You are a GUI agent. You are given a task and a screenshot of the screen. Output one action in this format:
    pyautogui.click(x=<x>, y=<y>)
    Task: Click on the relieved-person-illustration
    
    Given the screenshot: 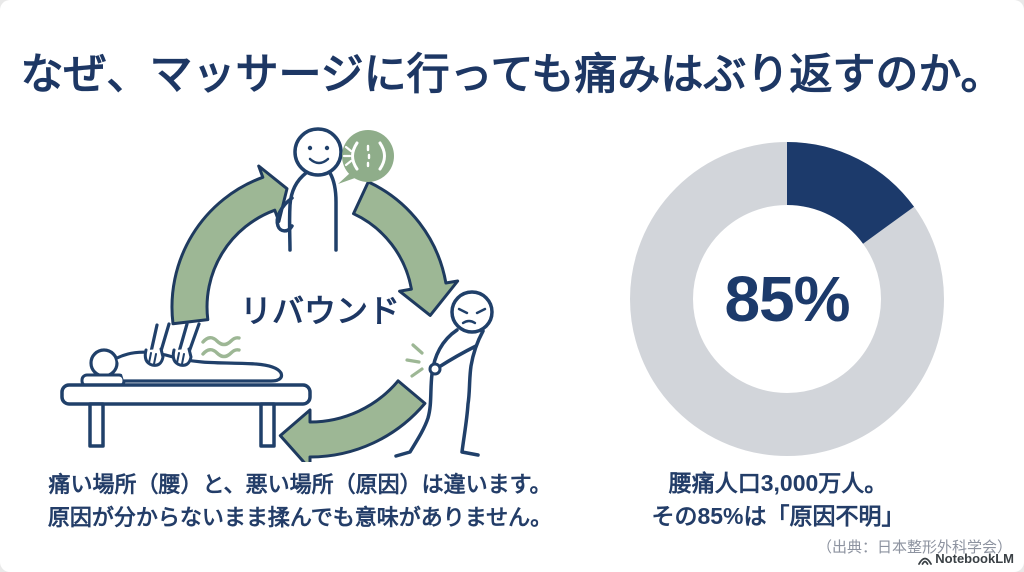 What is the action you would take?
    pyautogui.click(x=309, y=189)
    